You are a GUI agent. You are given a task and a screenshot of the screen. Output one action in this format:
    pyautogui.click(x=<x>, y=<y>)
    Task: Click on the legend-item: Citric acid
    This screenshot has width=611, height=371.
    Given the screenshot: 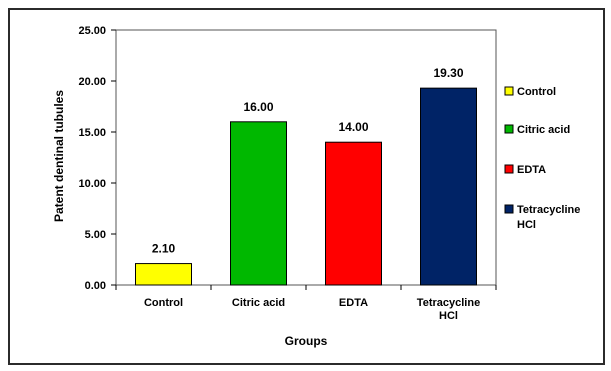 What is the action you would take?
    pyautogui.click(x=537, y=130)
    